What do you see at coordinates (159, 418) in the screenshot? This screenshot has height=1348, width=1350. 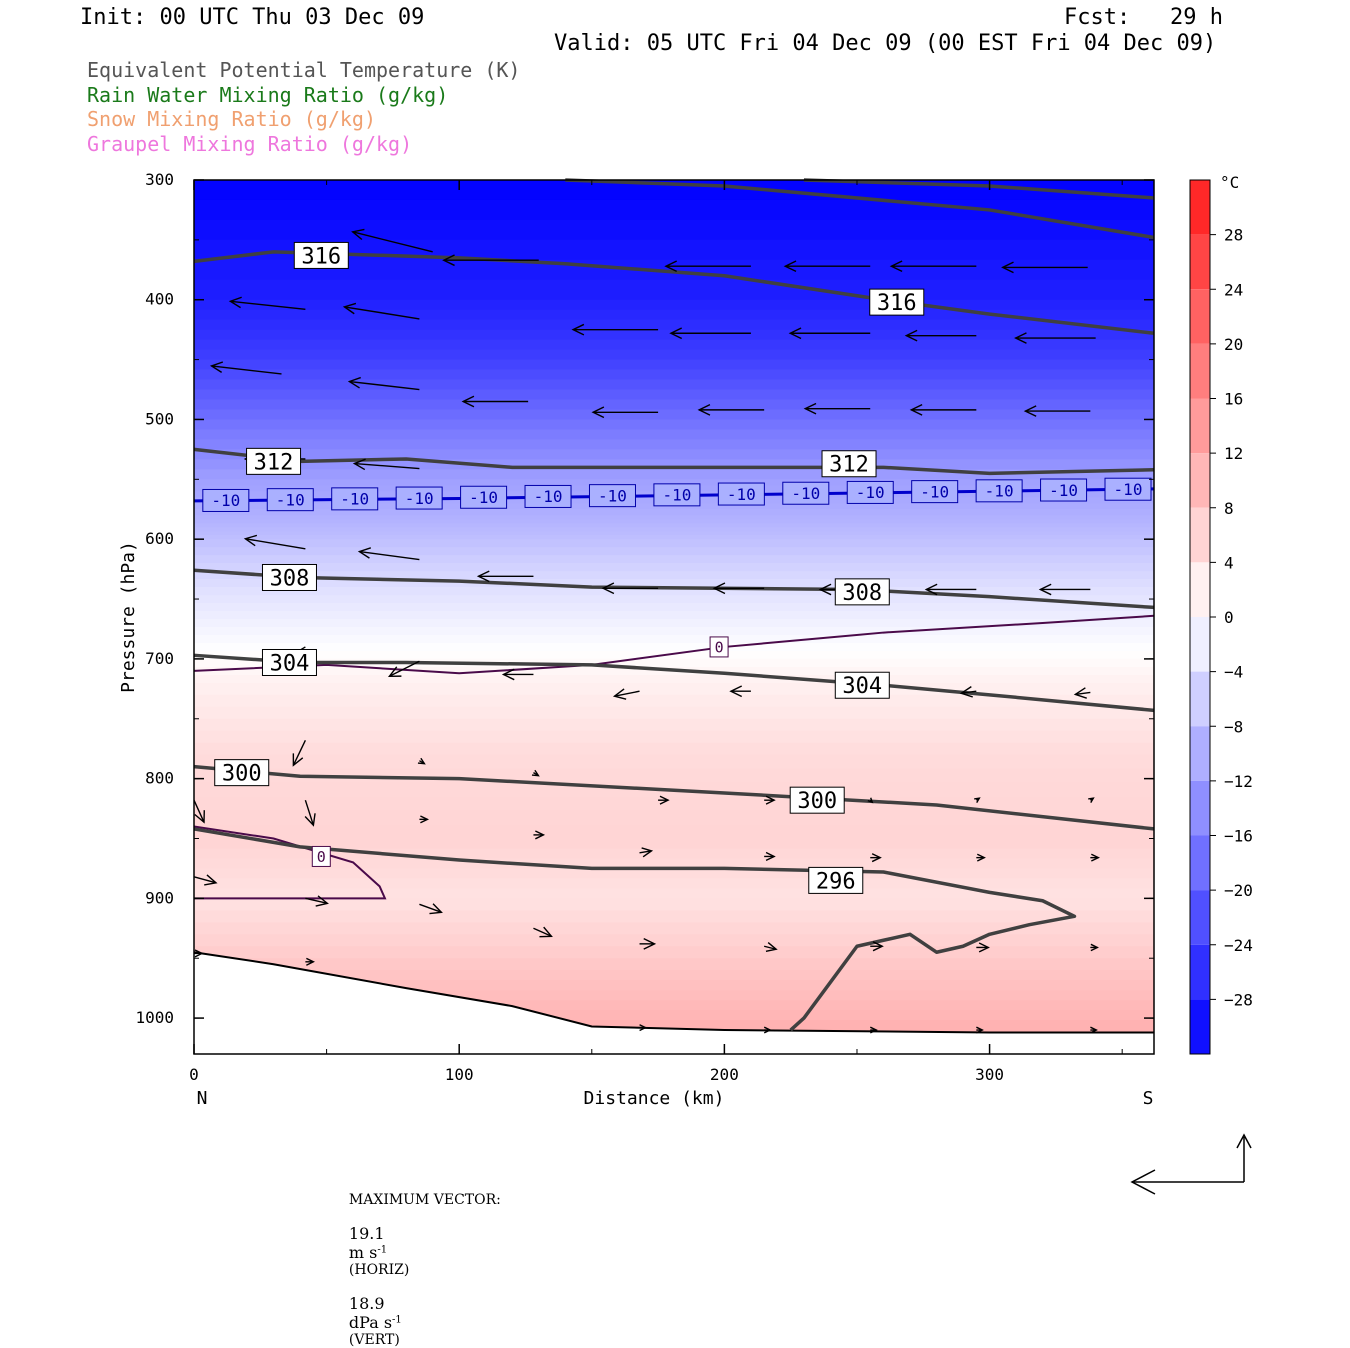 I see `y-tick-label: 500` at bounding box center [159, 418].